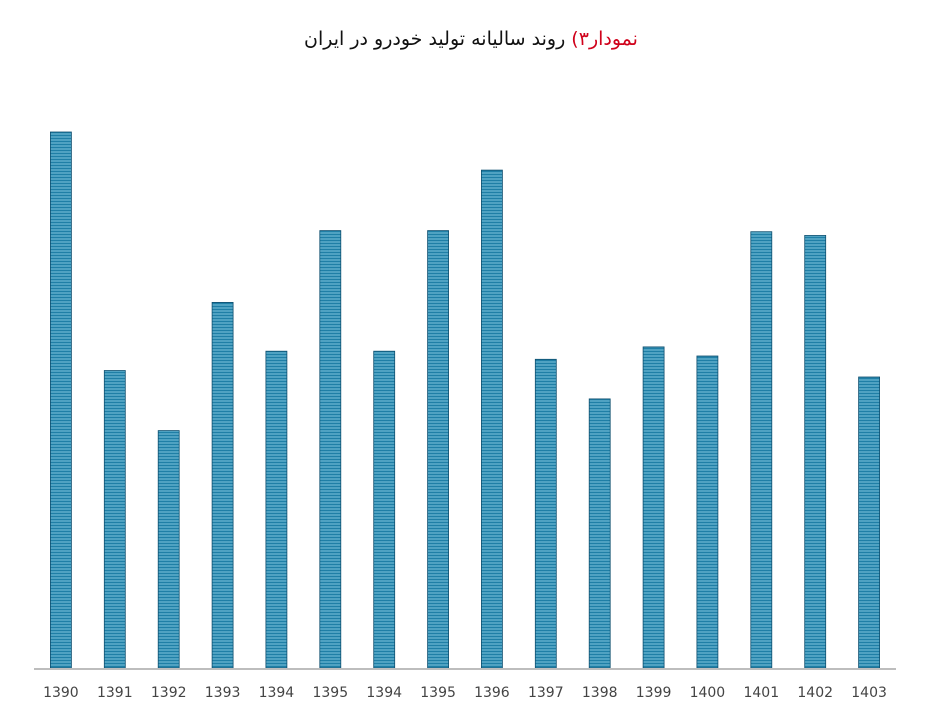 This screenshot has width=942, height=720. I want to click on x-tick-label: 1401, so click(761, 693).